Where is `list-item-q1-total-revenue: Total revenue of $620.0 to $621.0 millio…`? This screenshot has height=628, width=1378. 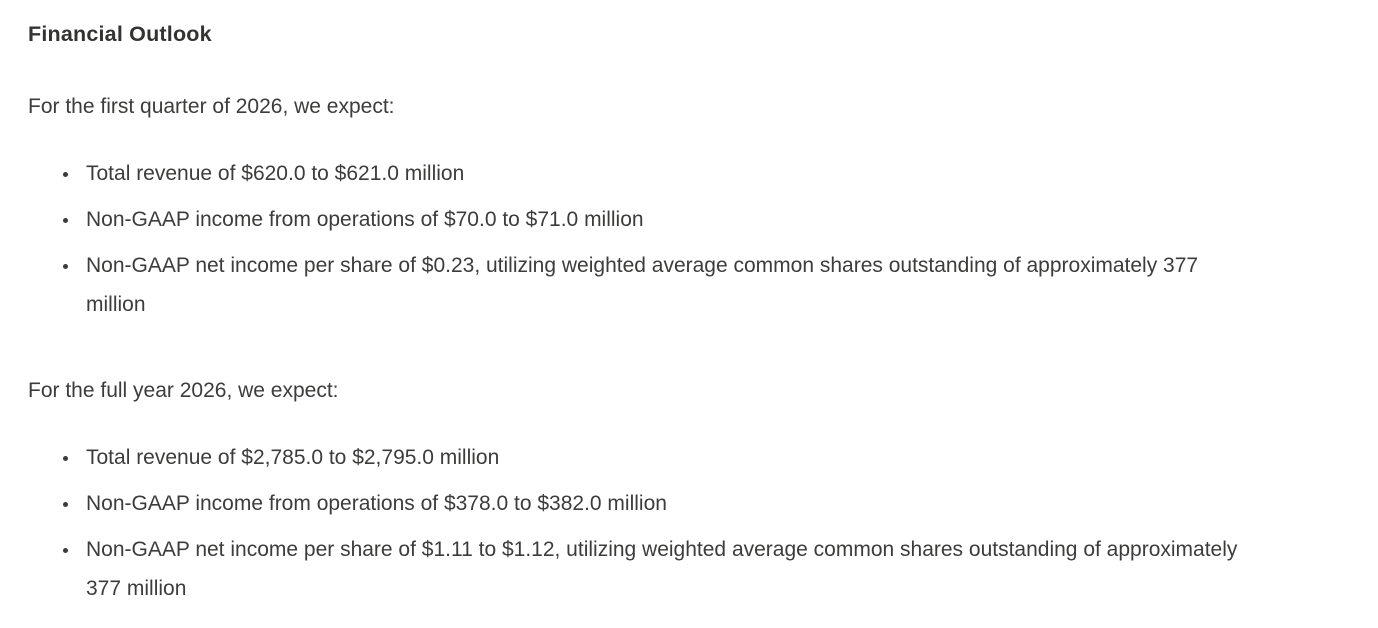
list-item-q1-total-revenue: Total revenue of $620.0 to $621.0 millio… is located at coordinates (660, 173).